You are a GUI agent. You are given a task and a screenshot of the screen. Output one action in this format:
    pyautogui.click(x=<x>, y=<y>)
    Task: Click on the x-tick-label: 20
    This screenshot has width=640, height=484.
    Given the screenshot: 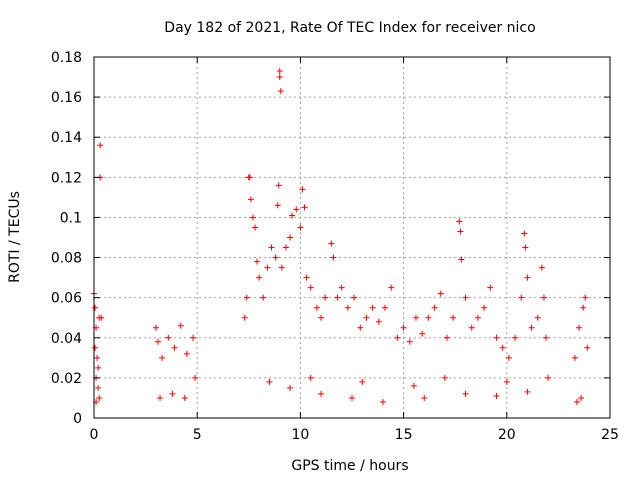 What is the action you would take?
    pyautogui.click(x=507, y=435)
    